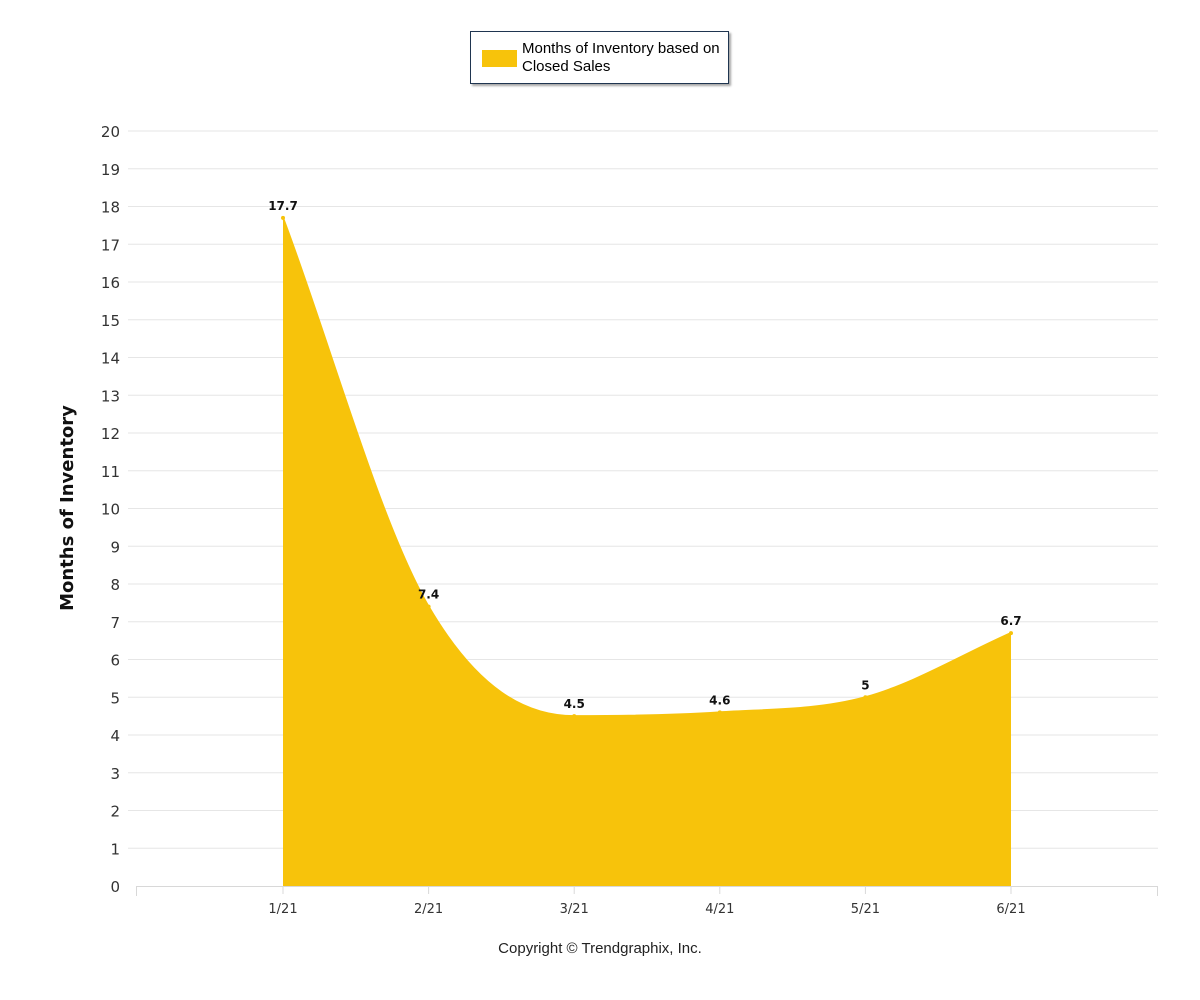 The height and width of the screenshot is (1000, 1200). Describe the element at coordinates (115, 547) in the screenshot. I see `y-tick-label: 9` at that location.